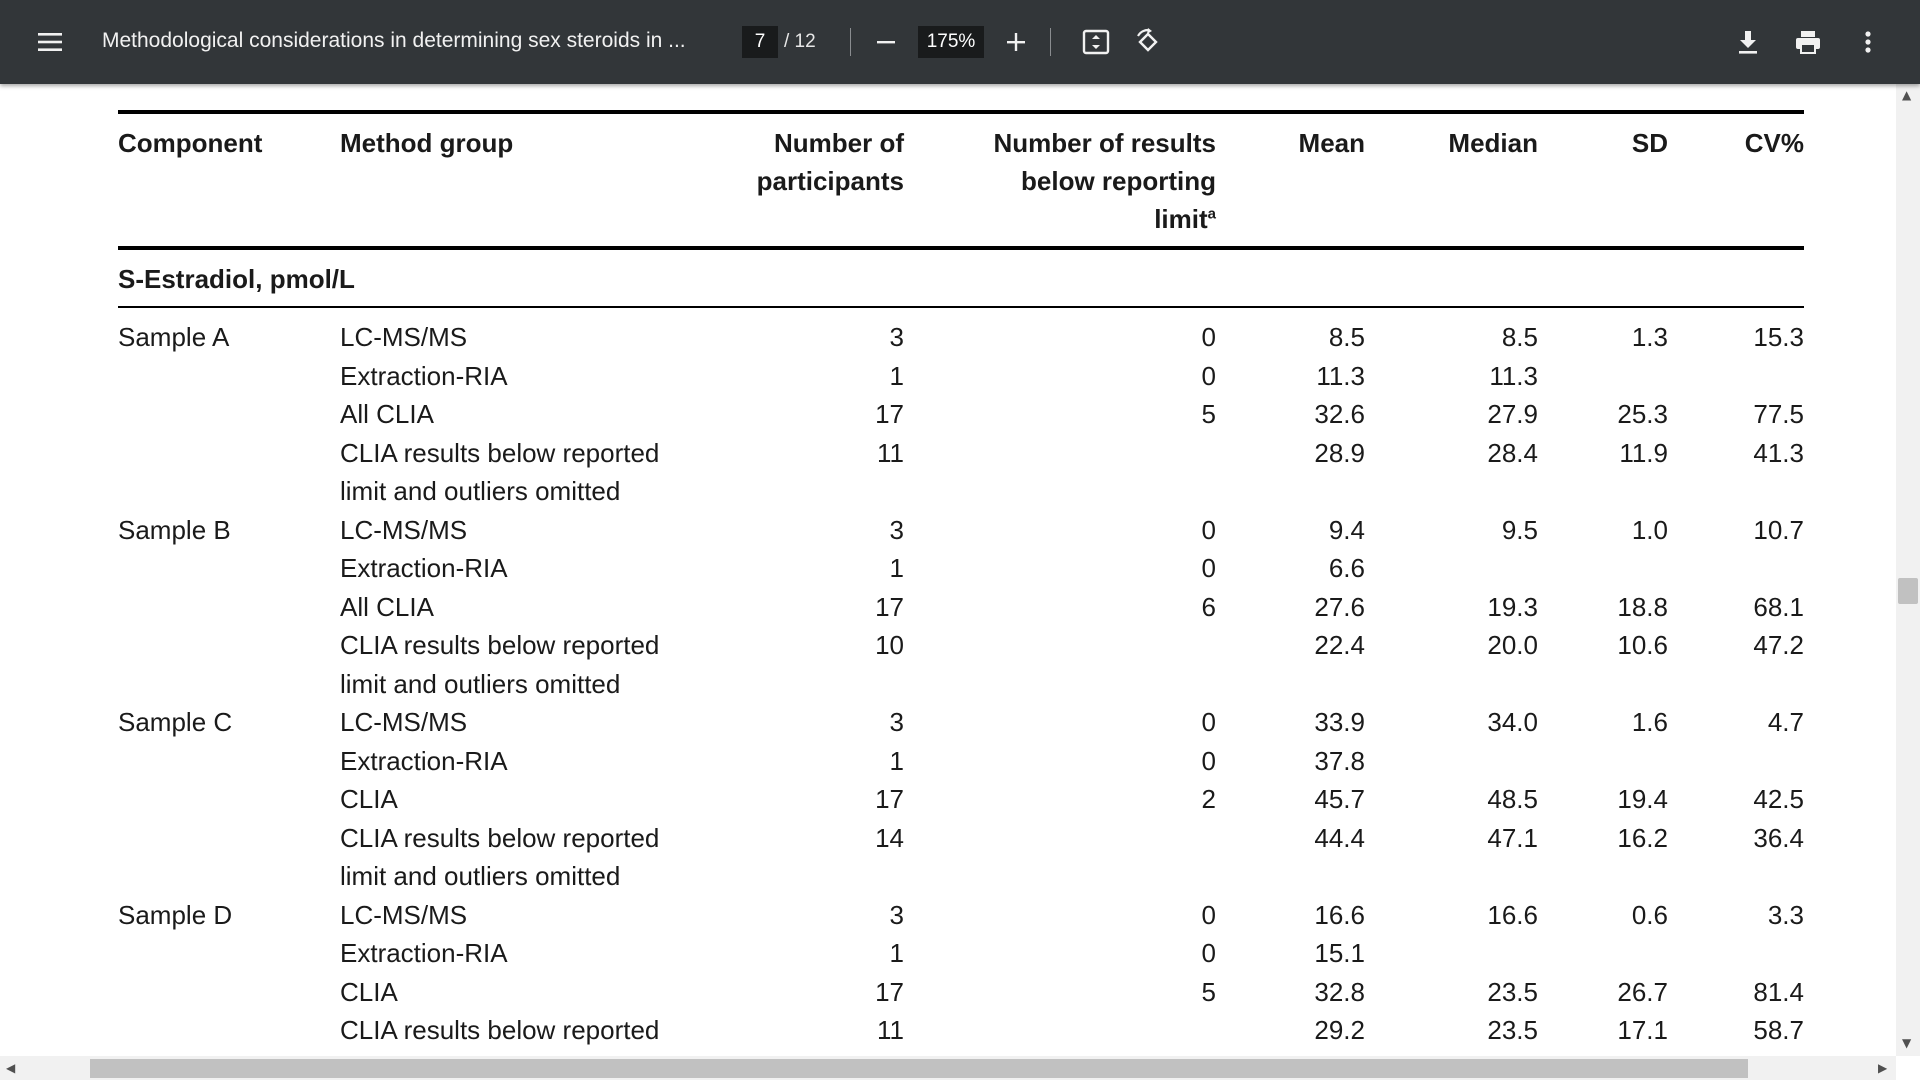 This screenshot has height=1080, width=1920. What do you see at coordinates (1778, 837) in the screenshot?
I see `value-cell-cv: 36.4` at bounding box center [1778, 837].